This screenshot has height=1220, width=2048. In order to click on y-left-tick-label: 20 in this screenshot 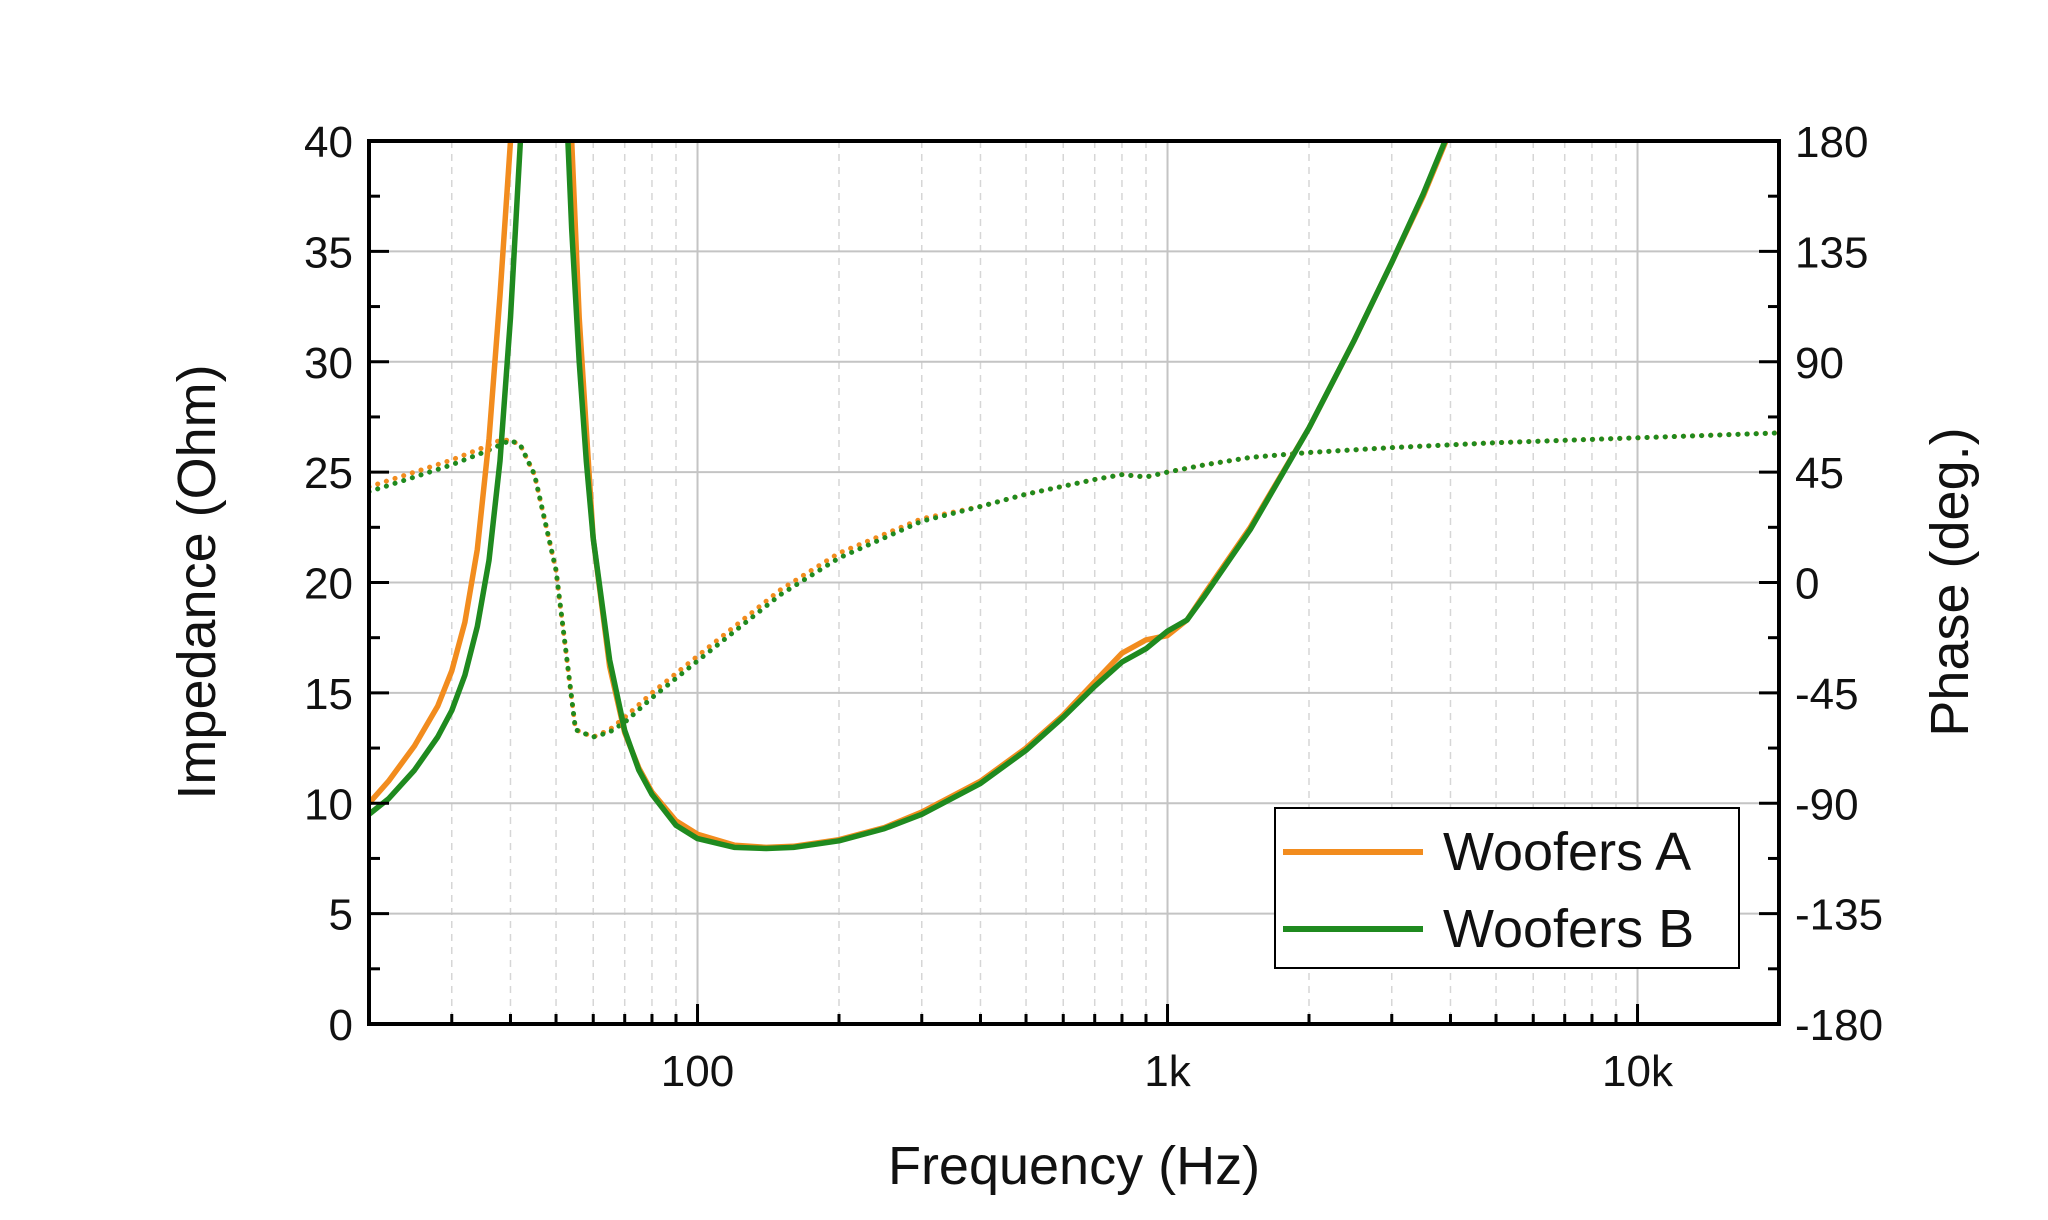, I will do `click(328, 584)`.